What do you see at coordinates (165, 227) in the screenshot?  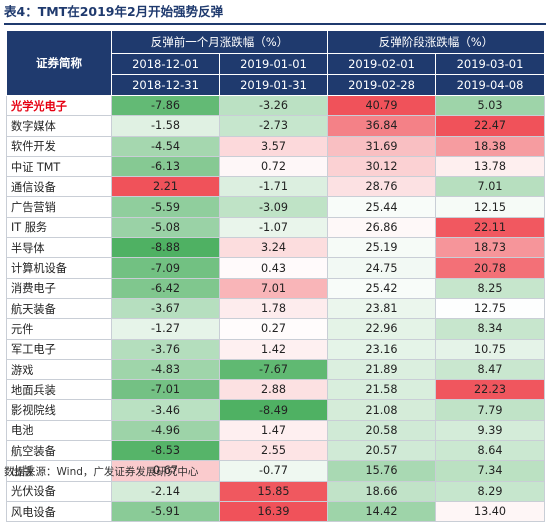 I see `value-cell: -5.08` at bounding box center [165, 227].